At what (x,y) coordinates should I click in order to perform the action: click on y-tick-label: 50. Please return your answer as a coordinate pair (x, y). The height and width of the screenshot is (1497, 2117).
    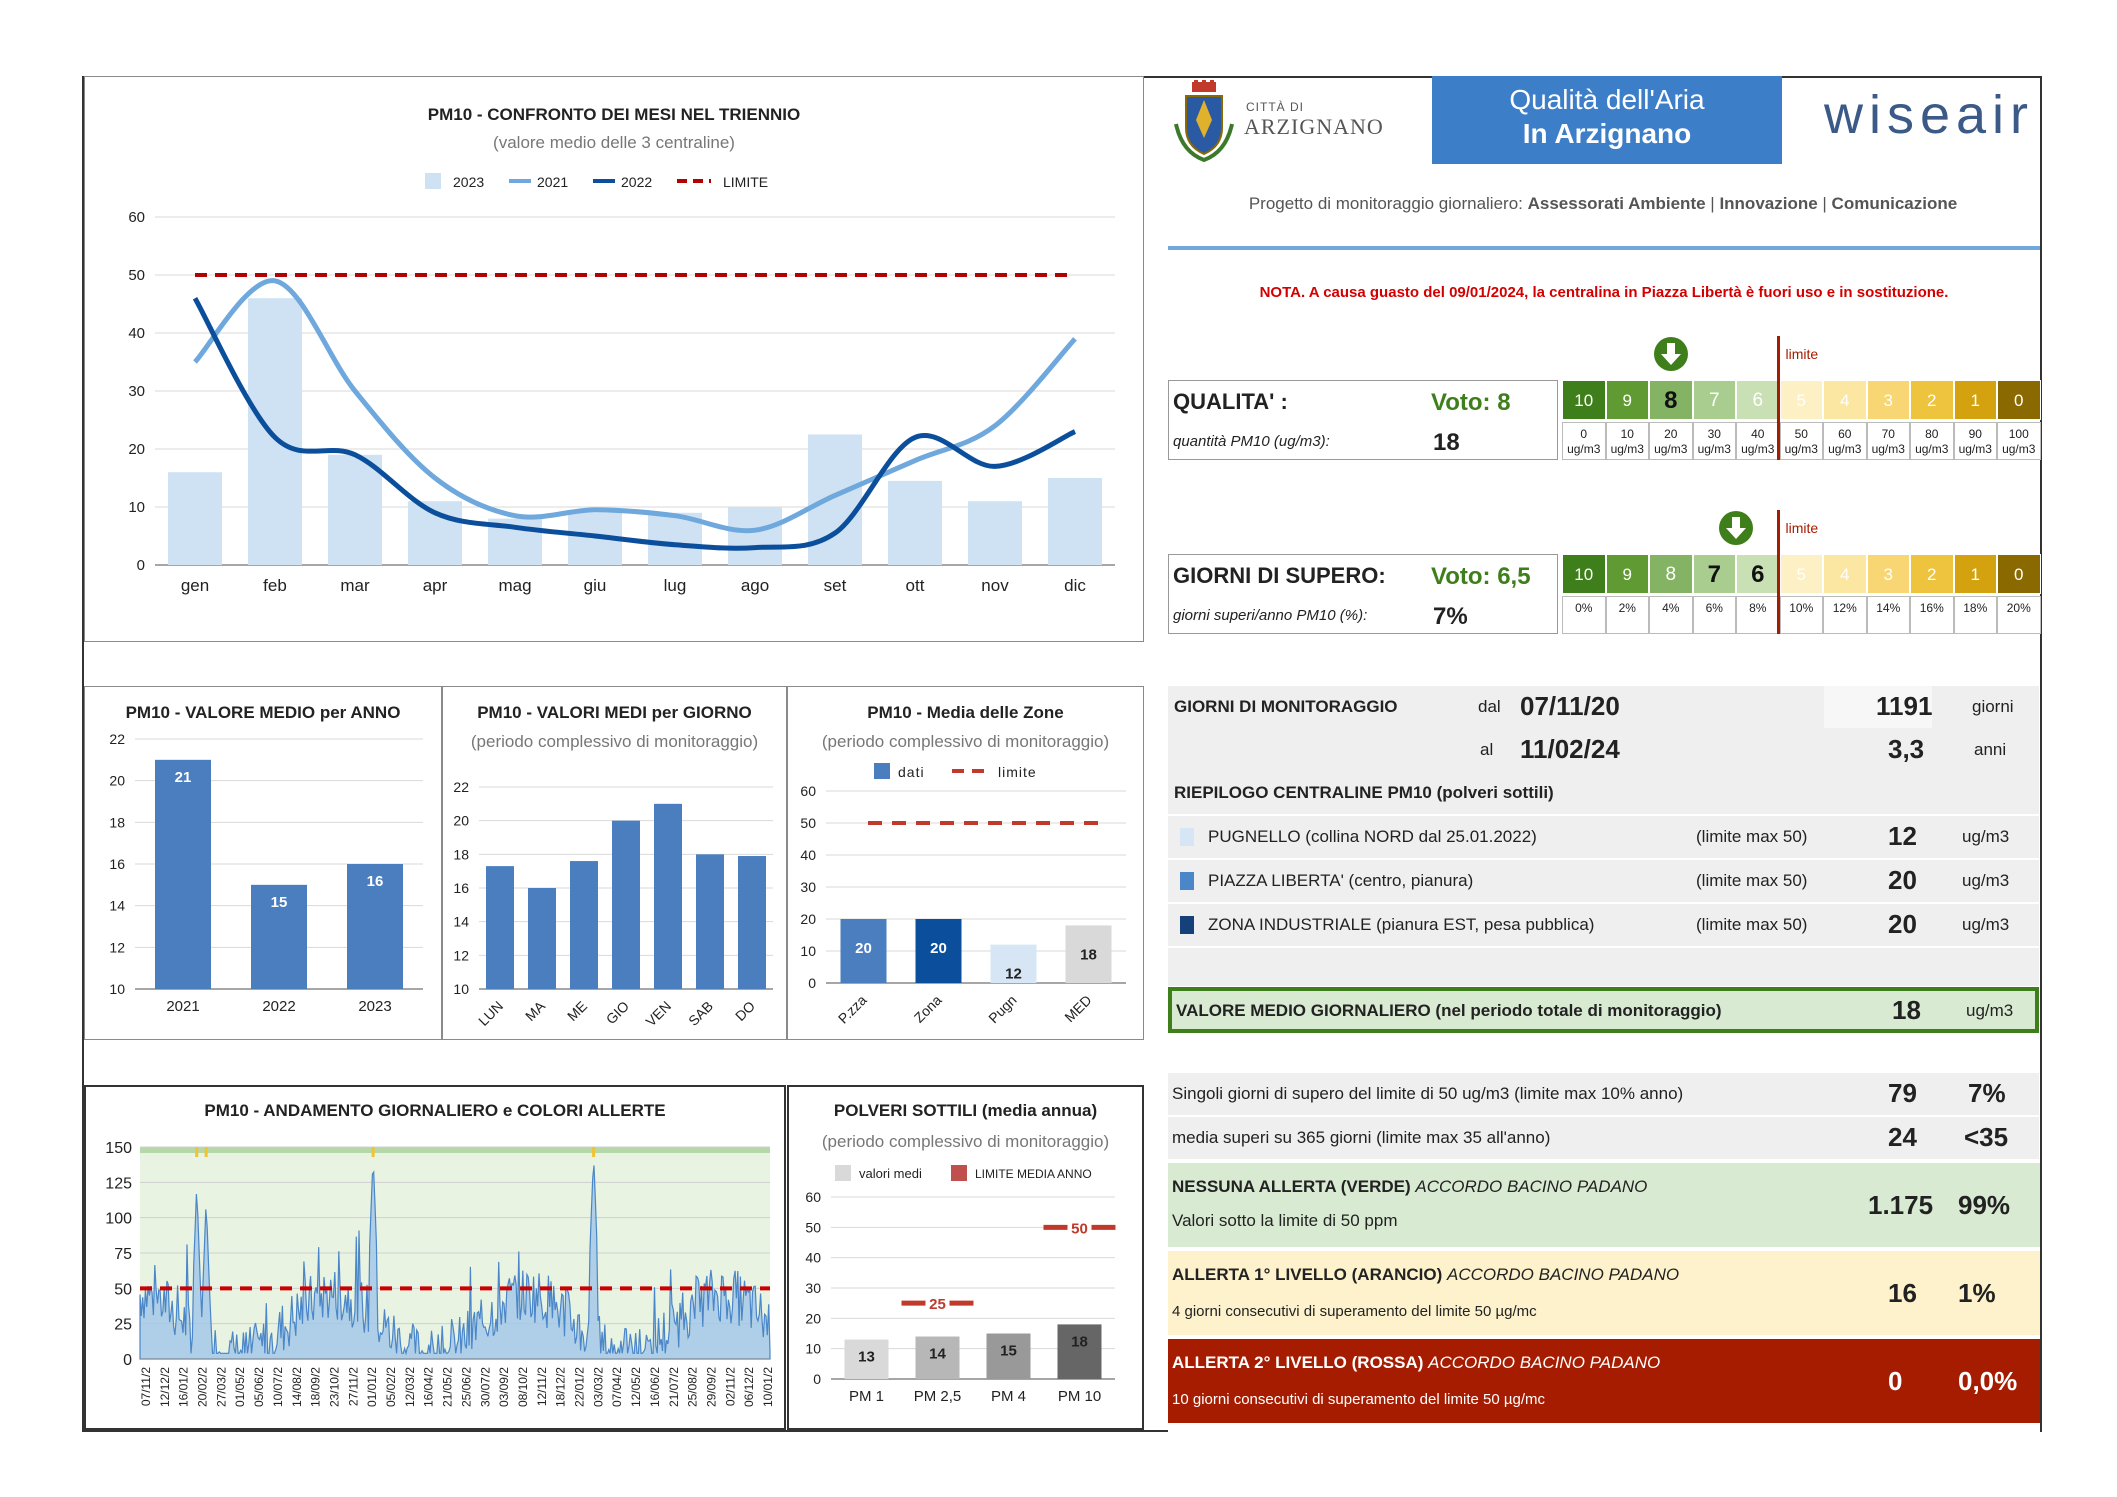
    Looking at the image, I should click on (123, 1289).